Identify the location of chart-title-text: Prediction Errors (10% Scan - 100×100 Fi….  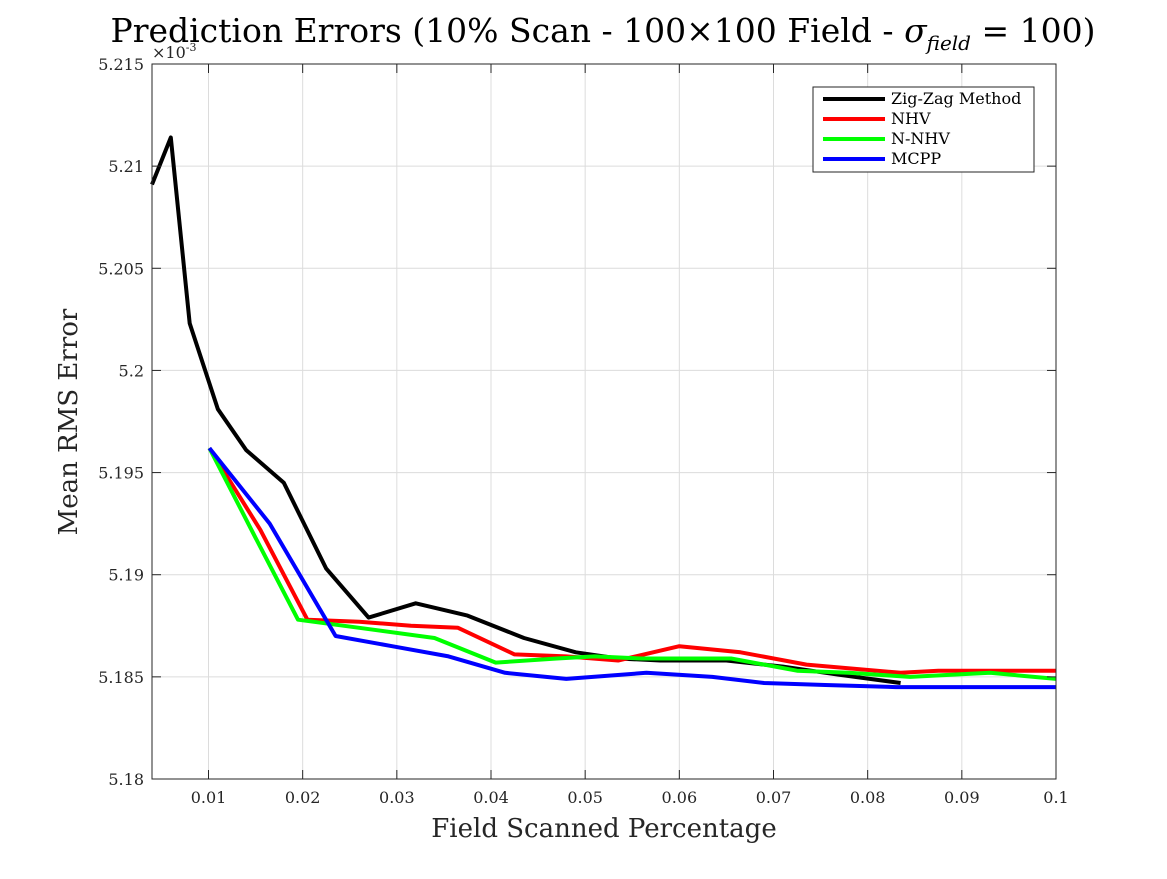
(508, 30).